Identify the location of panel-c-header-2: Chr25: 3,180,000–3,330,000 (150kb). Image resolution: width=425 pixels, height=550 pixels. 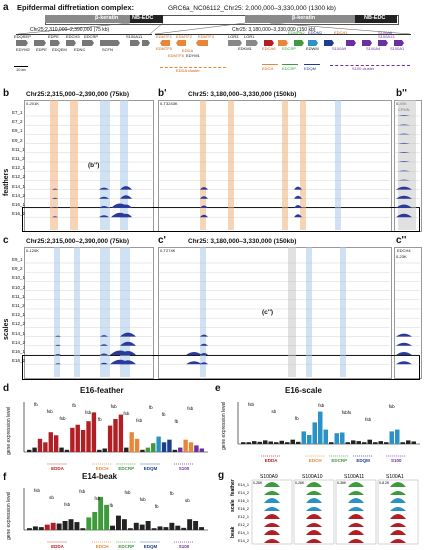
(242, 241).